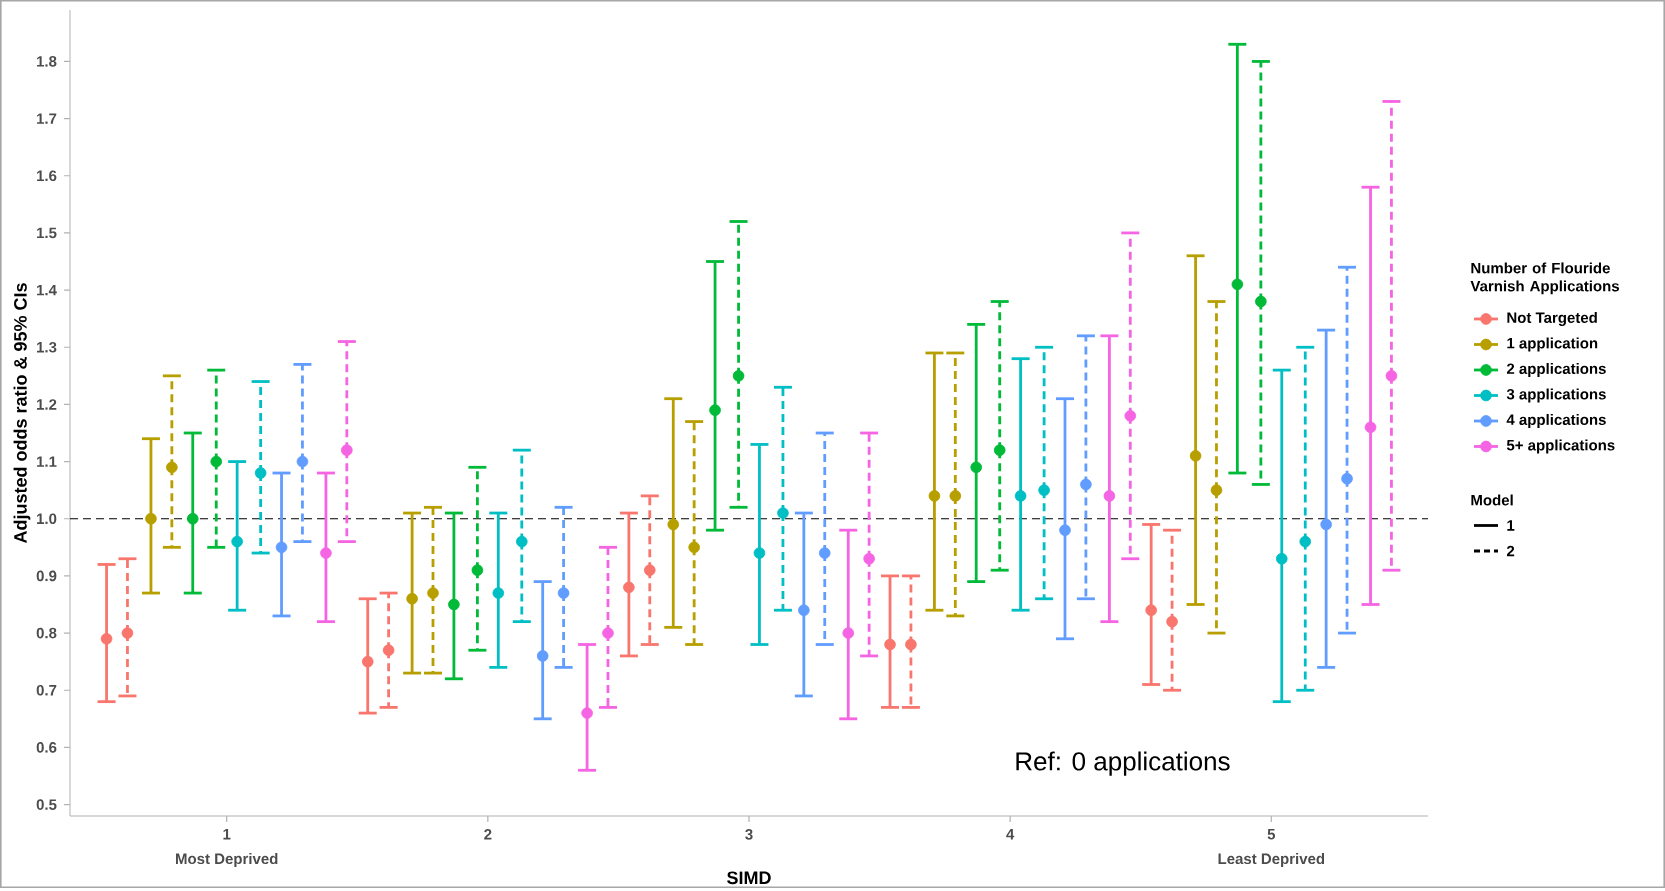 The height and width of the screenshot is (891, 1665). What do you see at coordinates (47, 176) in the screenshot?
I see `y-tick-label: 1.6` at bounding box center [47, 176].